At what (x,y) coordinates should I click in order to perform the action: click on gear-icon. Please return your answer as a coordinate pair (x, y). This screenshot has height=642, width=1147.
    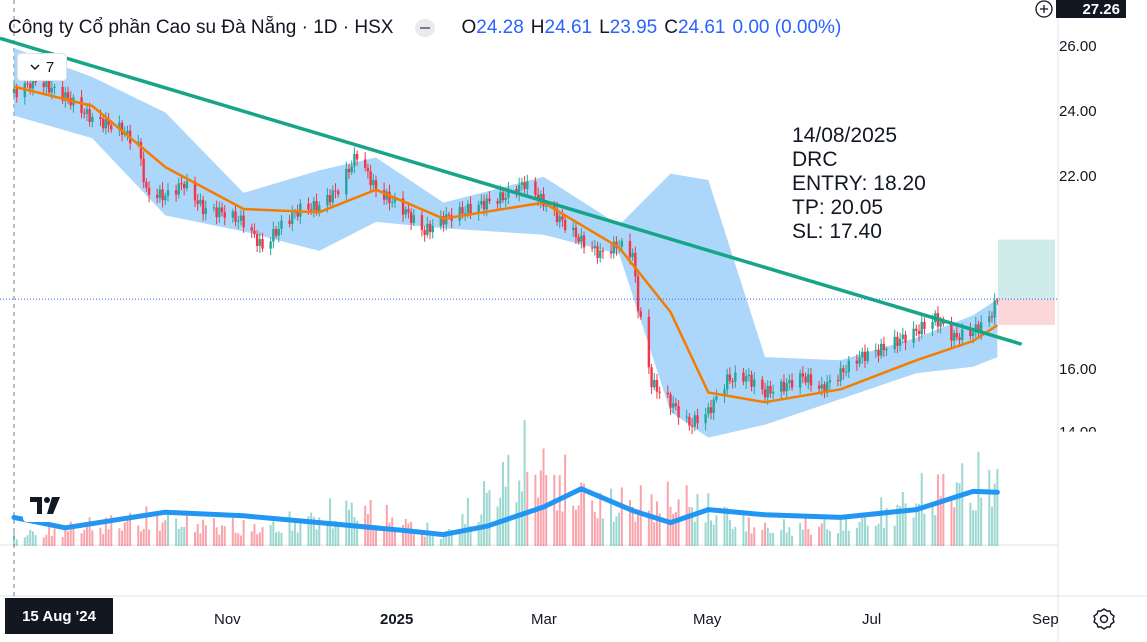
    Looking at the image, I should click on (1104, 619).